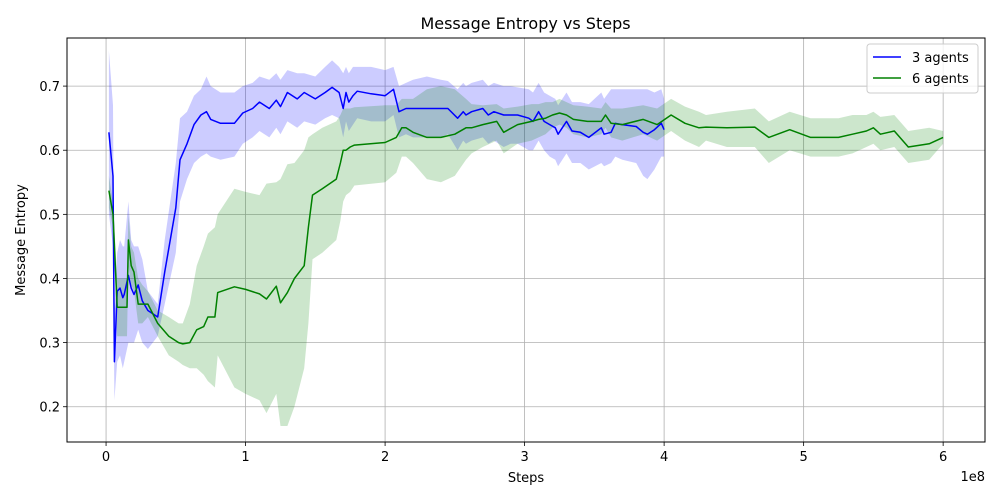 The image size is (1000, 500). I want to click on y-tick-label: 0.3, so click(49, 344).